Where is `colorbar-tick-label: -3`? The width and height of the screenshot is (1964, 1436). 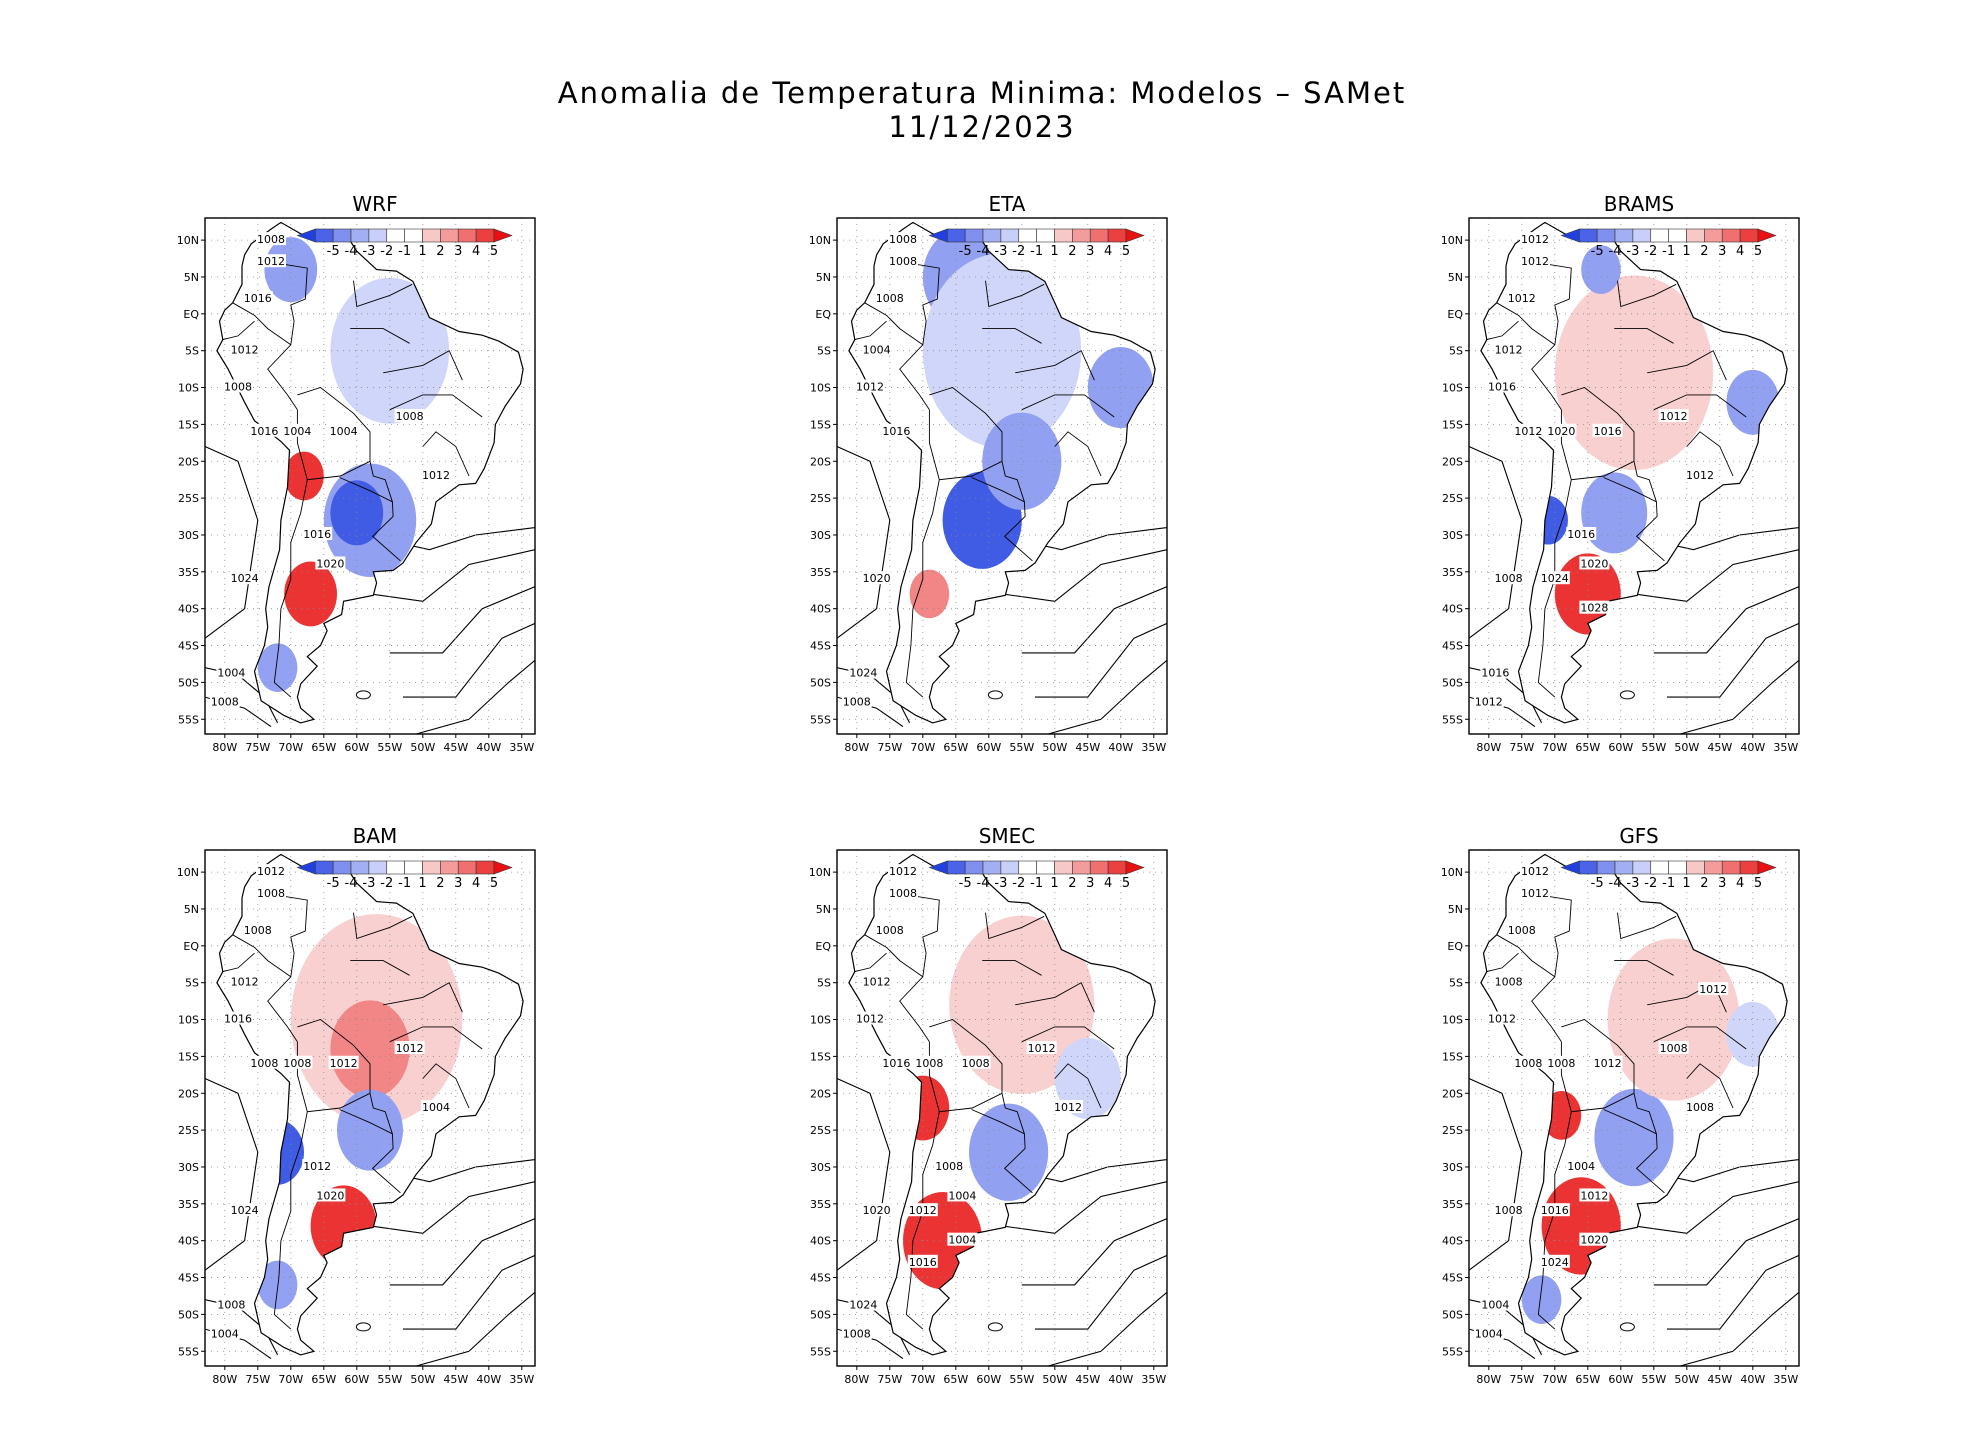 colorbar-tick-label: -3 is located at coordinates (1000, 883).